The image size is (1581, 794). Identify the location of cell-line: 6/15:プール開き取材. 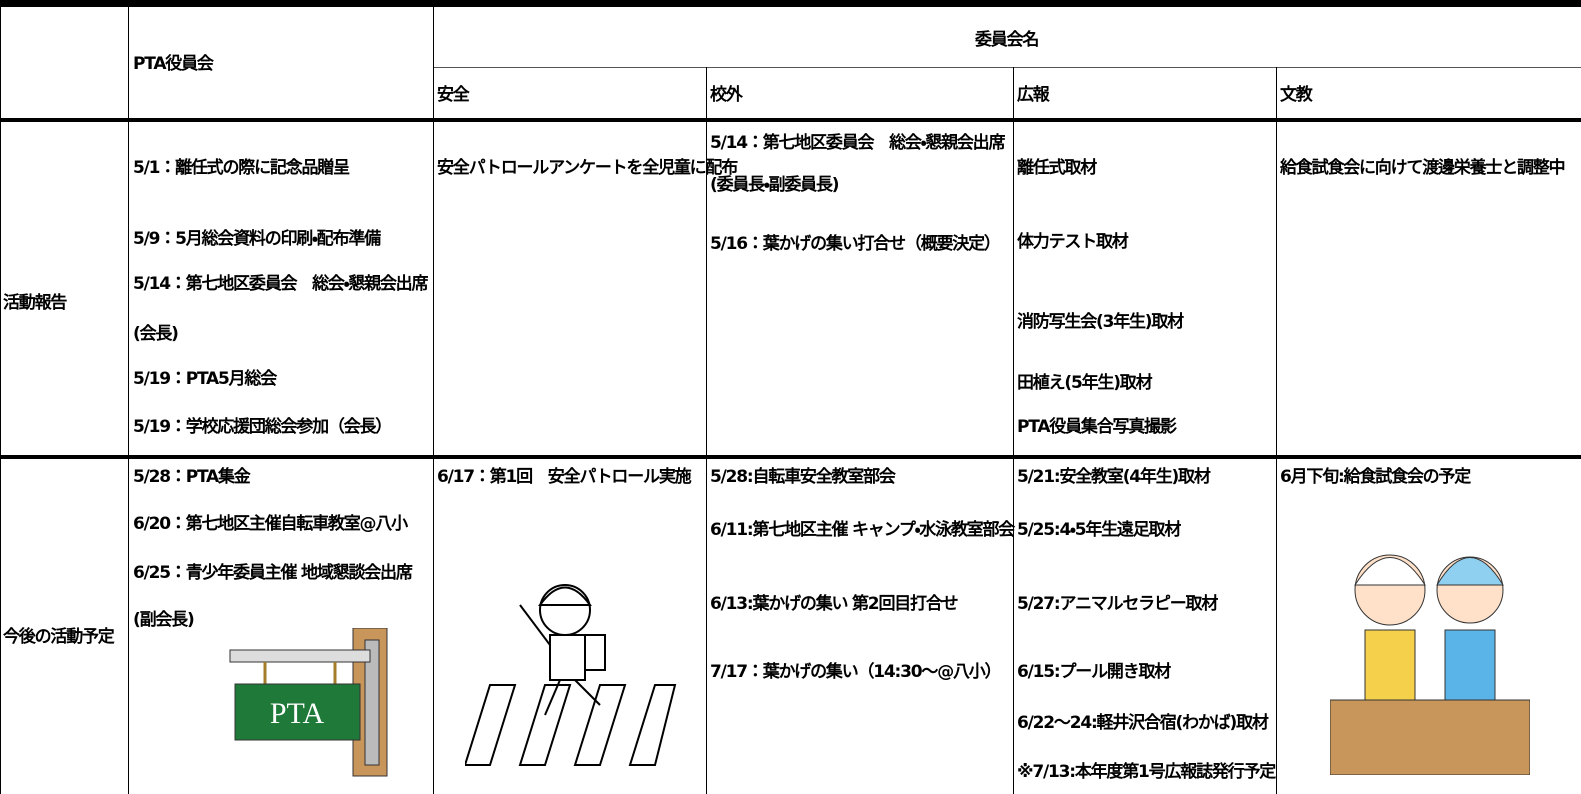
(1094, 672).